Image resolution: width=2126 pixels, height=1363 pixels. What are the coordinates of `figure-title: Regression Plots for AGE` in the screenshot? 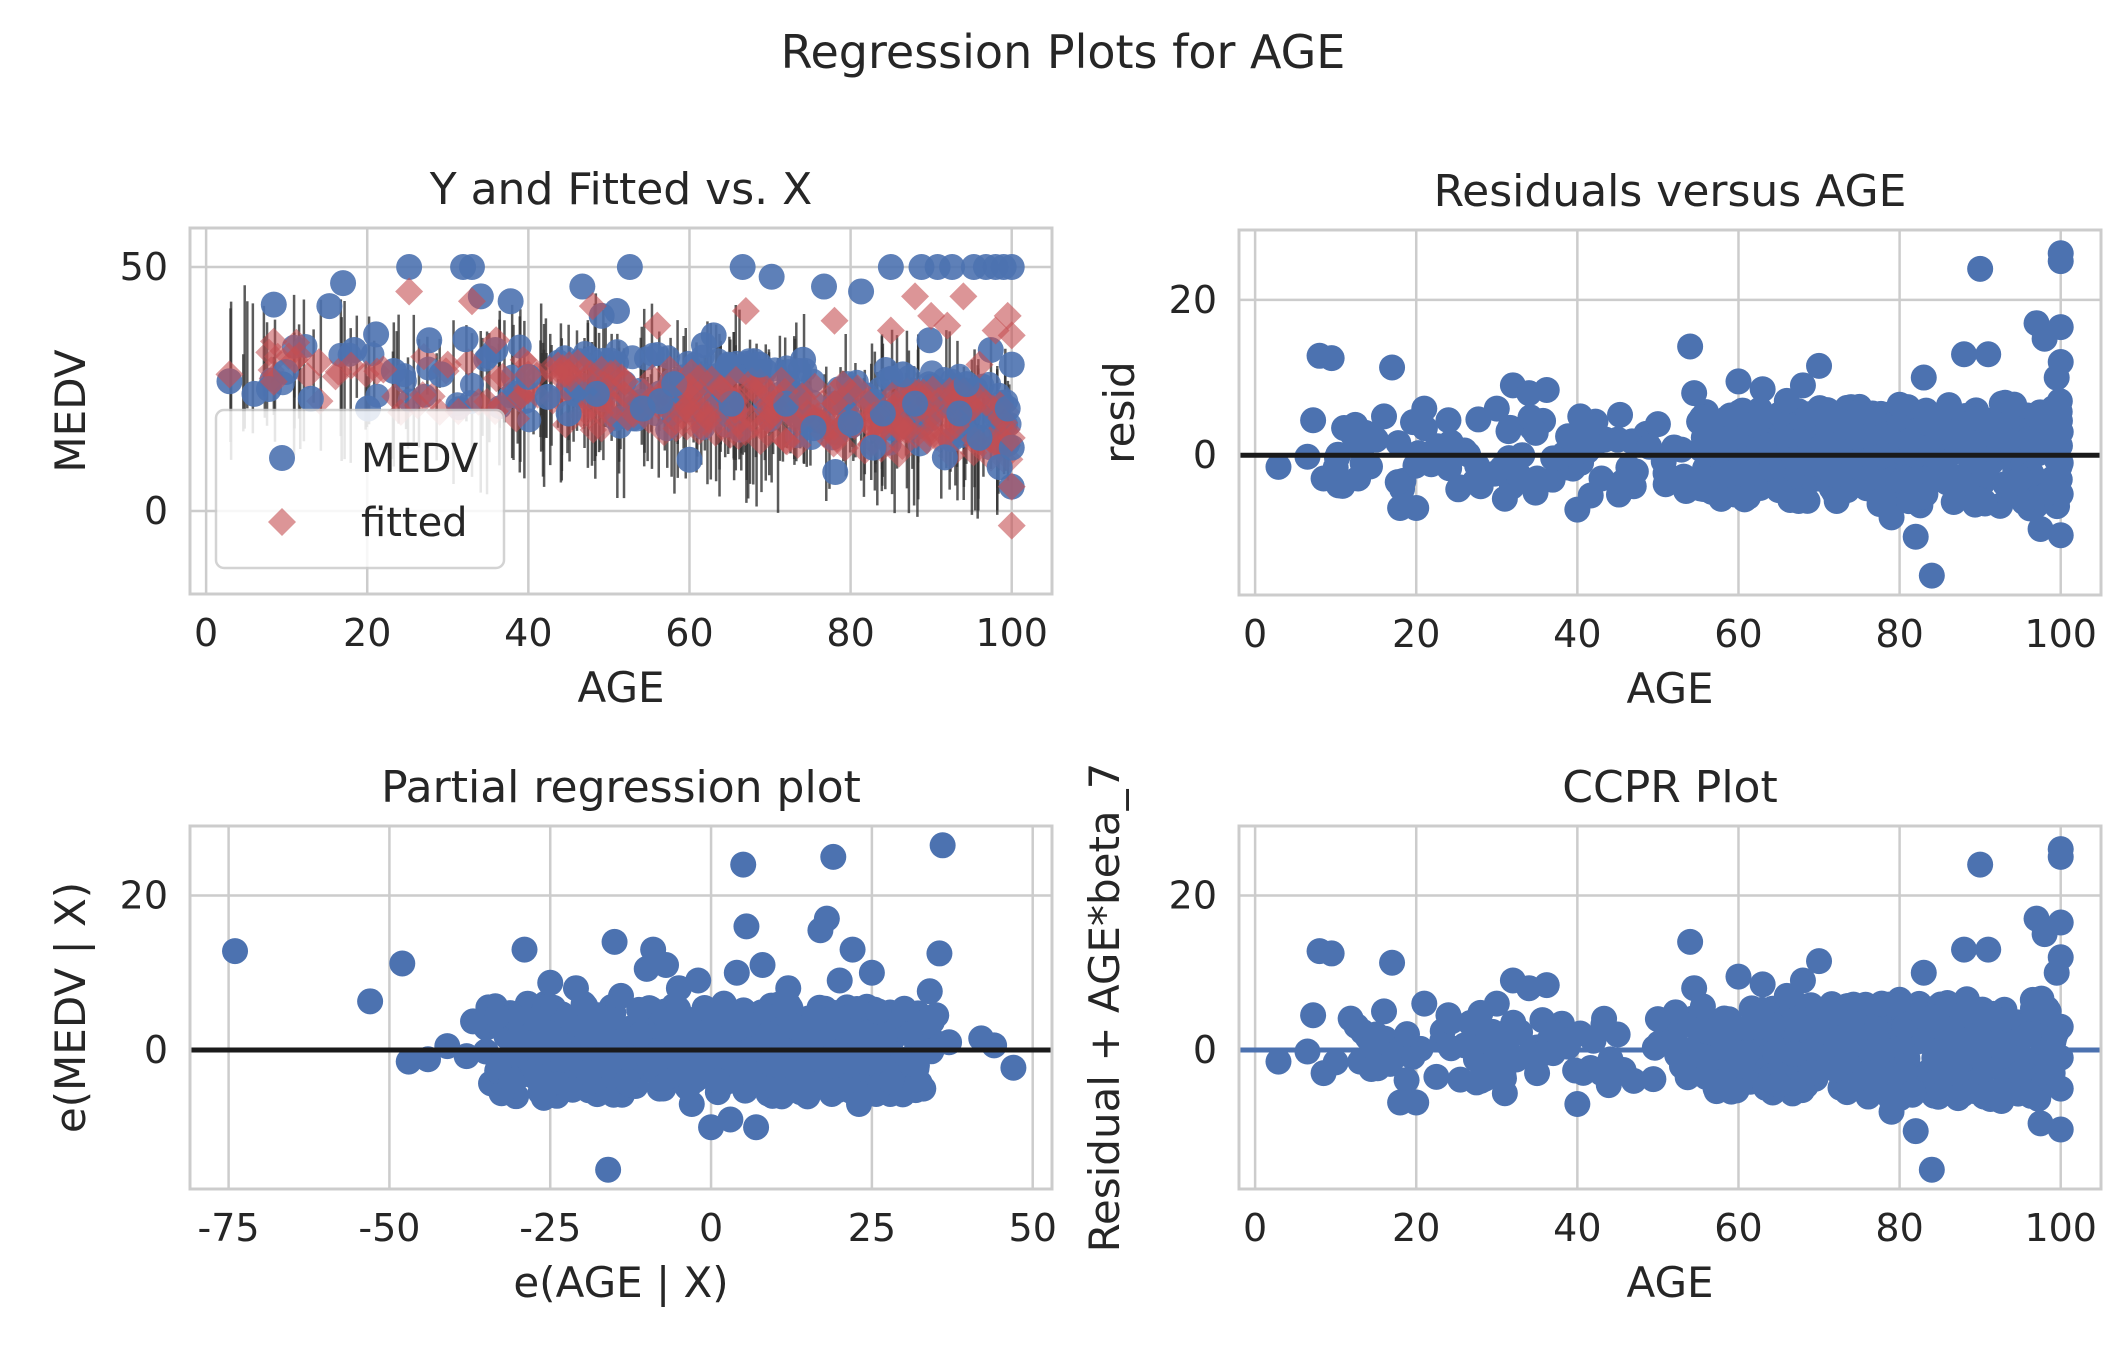 It's located at (1063, 52).